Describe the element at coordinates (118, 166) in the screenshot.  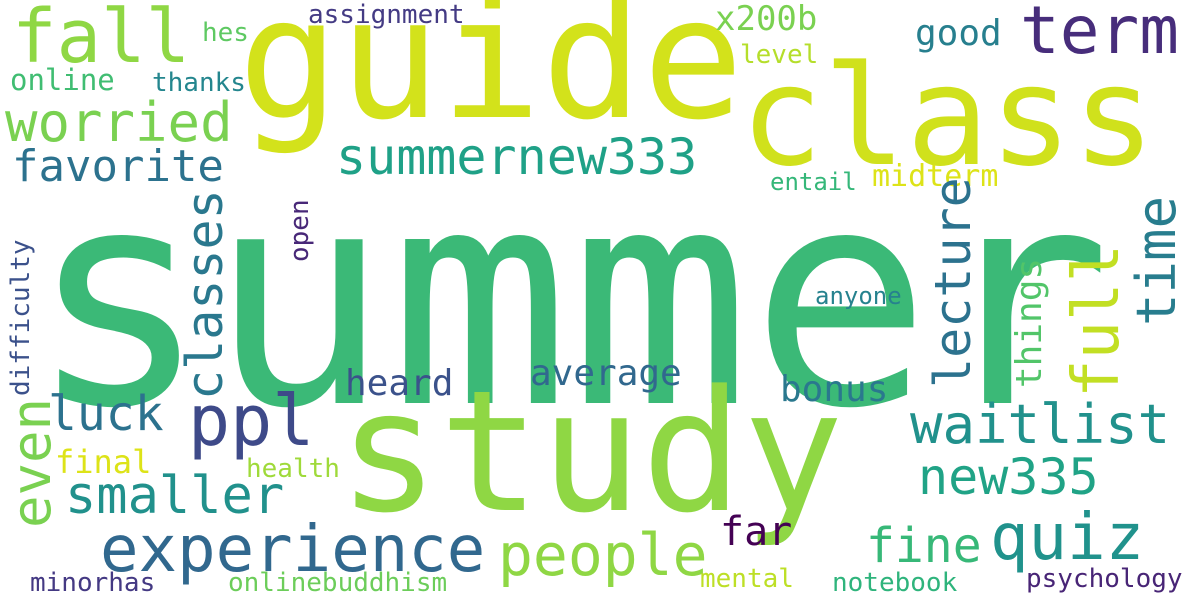
I see `word-favorite: favorite` at that location.